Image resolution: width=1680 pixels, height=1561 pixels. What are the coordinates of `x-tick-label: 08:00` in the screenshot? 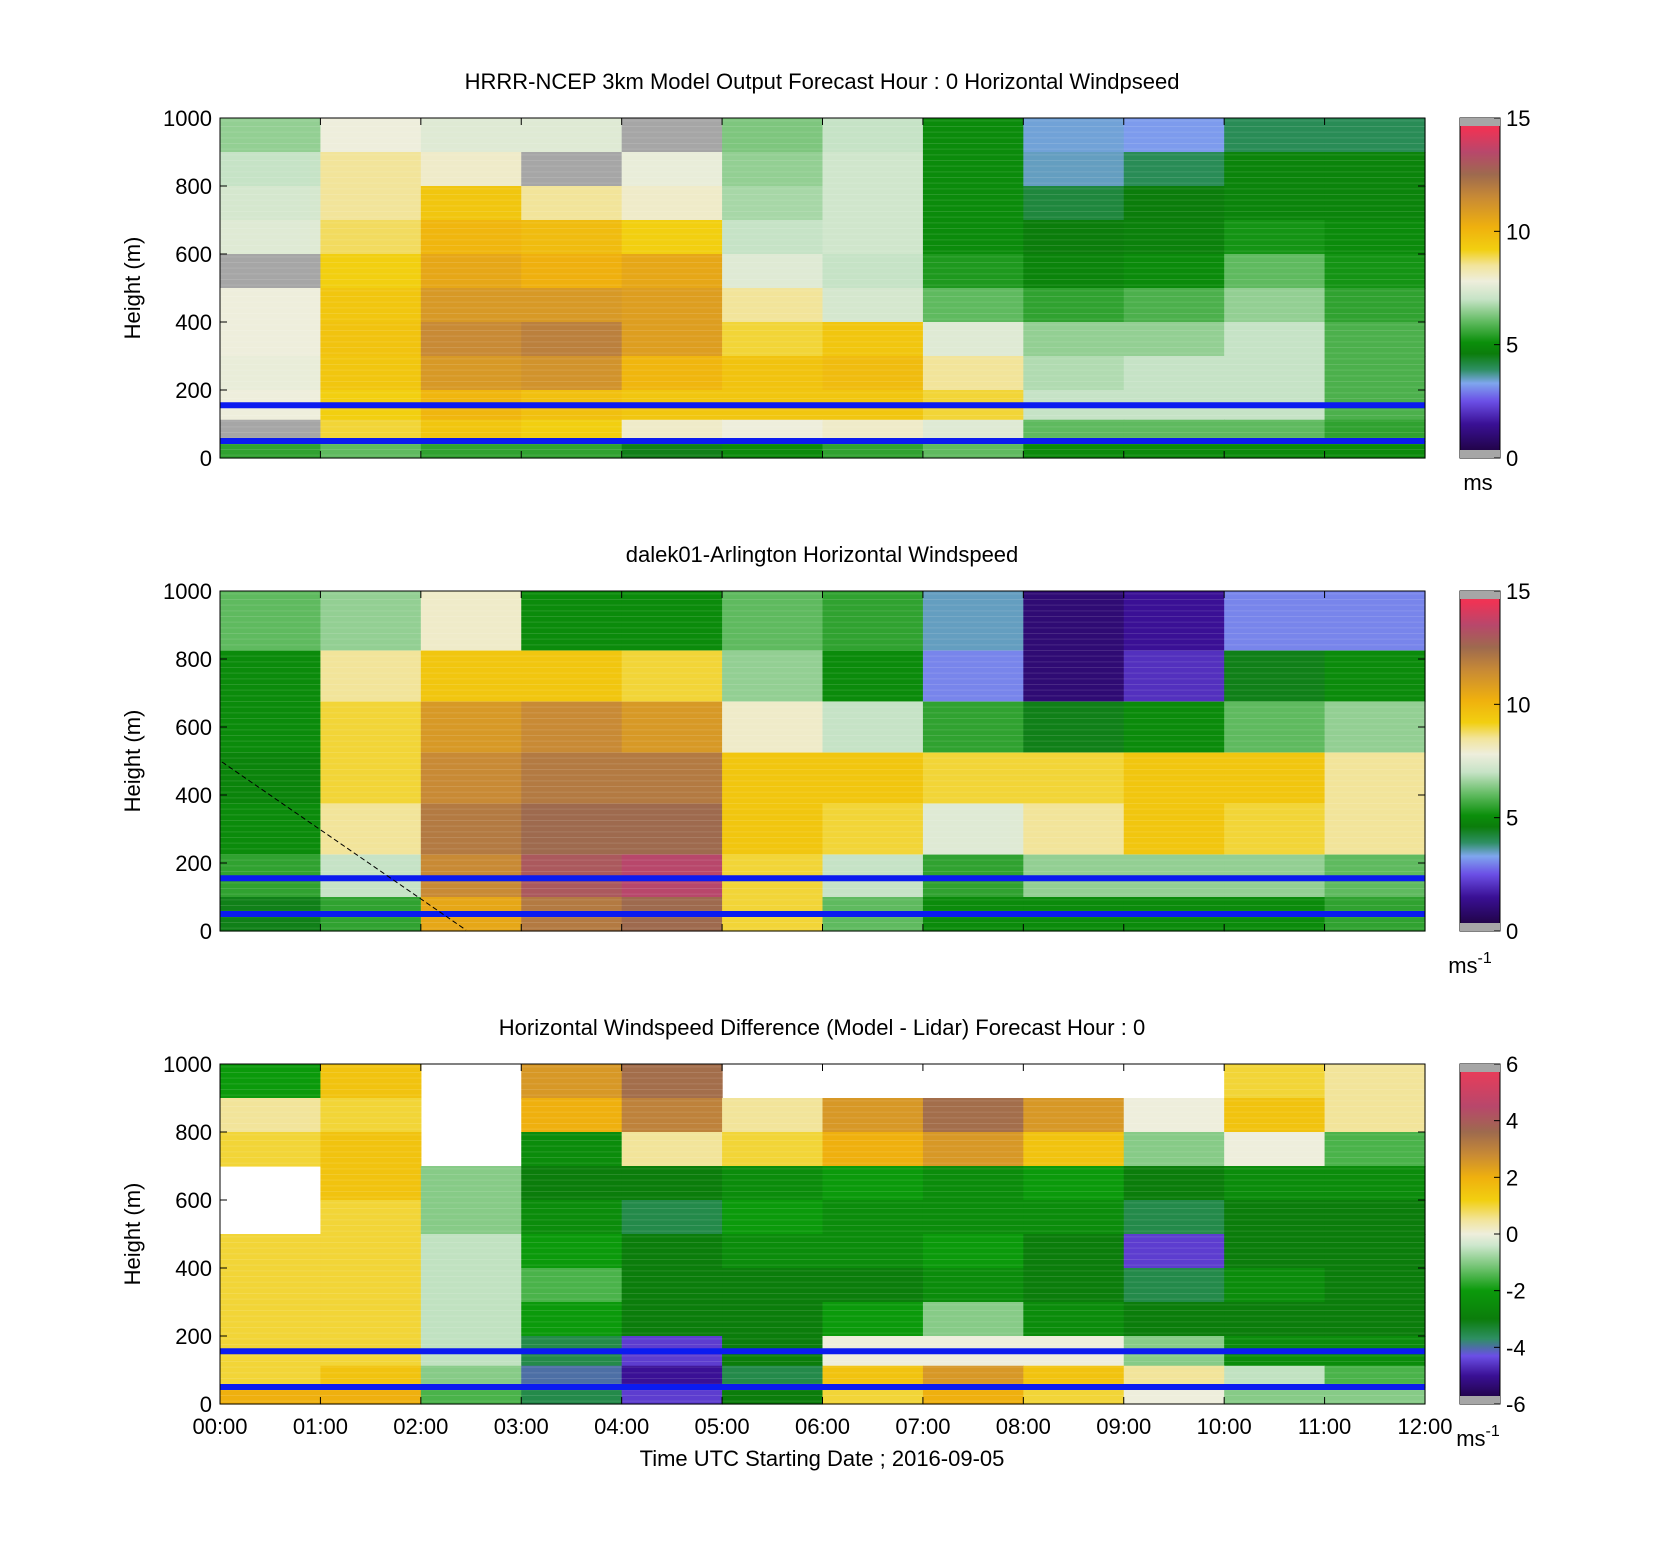 It's located at (1023, 1426).